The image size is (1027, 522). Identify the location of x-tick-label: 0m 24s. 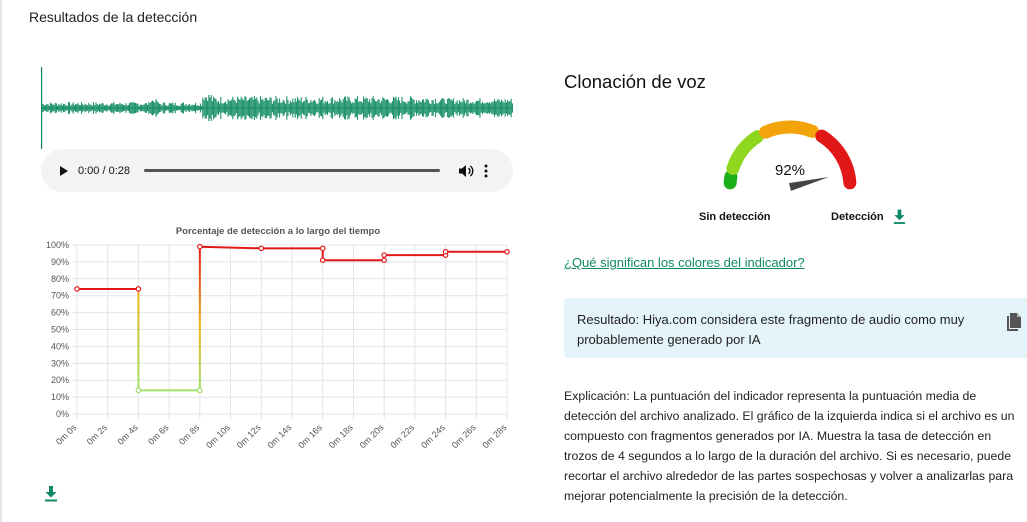
(433, 436).